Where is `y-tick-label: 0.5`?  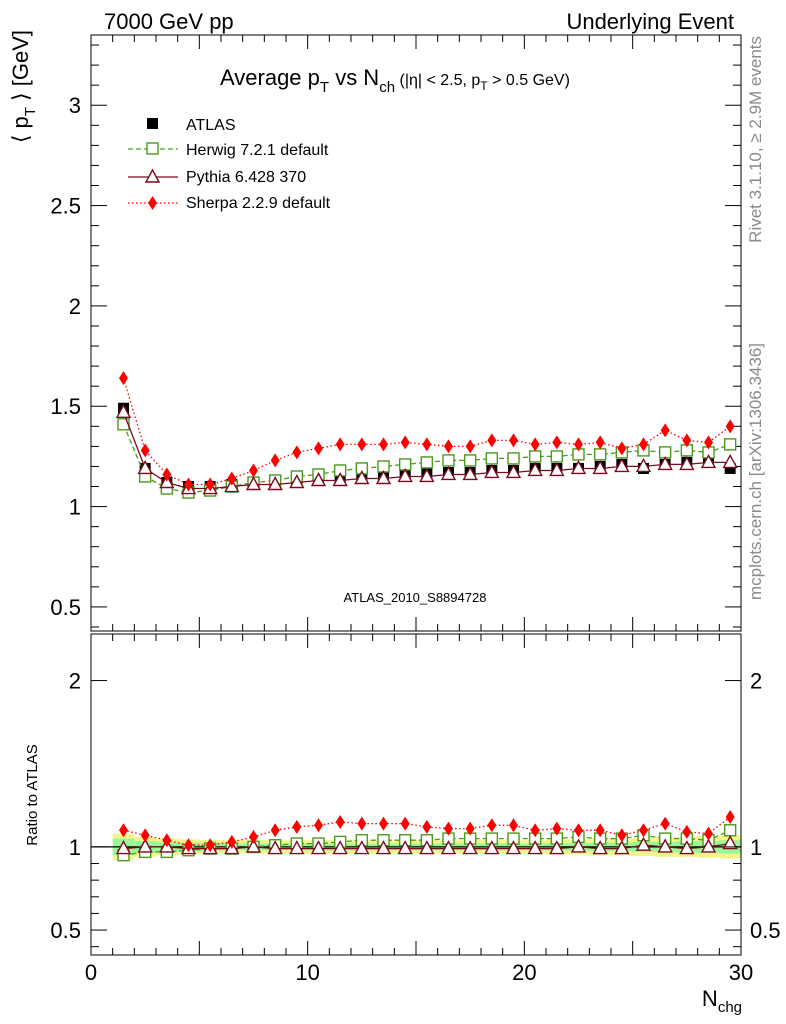 y-tick-label: 0.5 is located at coordinates (65, 607).